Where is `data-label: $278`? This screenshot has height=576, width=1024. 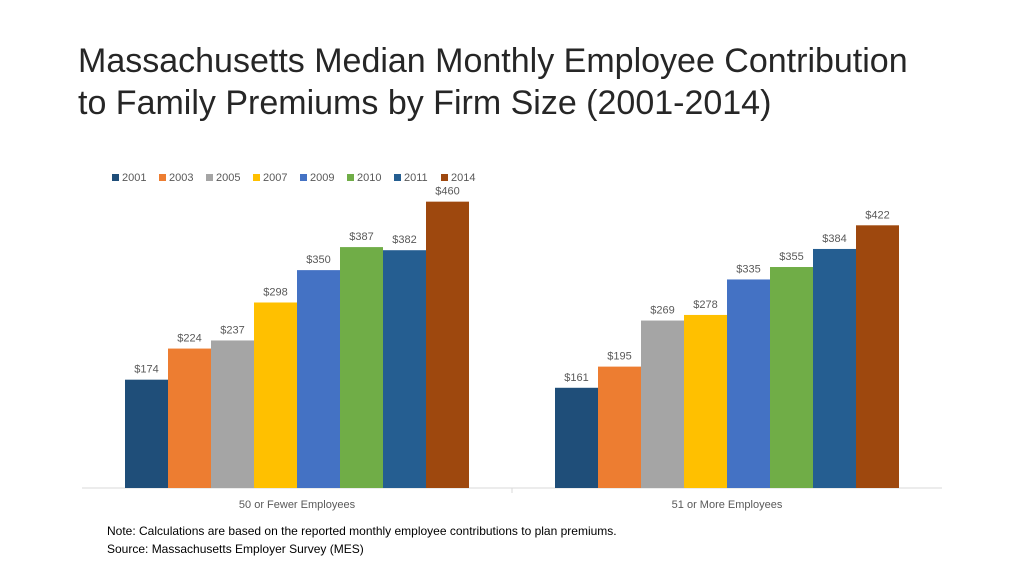 data-label: $278 is located at coordinates (705, 305).